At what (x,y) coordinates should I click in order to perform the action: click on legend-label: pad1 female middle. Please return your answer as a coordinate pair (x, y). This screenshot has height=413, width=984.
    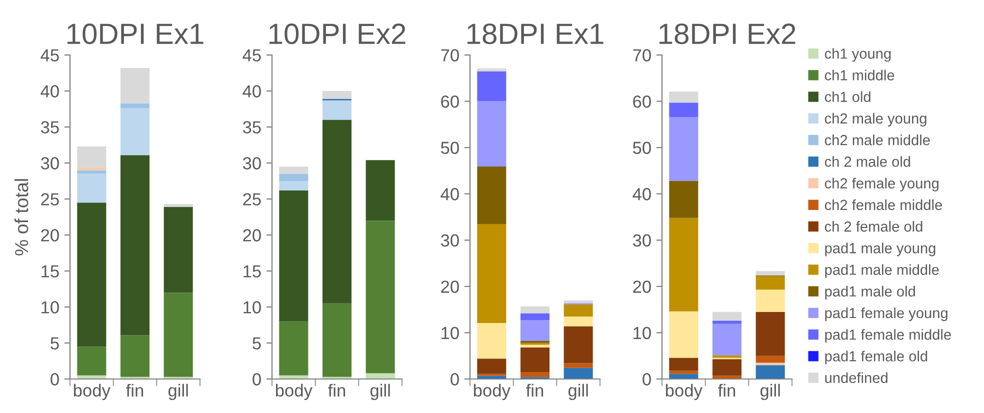
    Looking at the image, I should click on (888, 336).